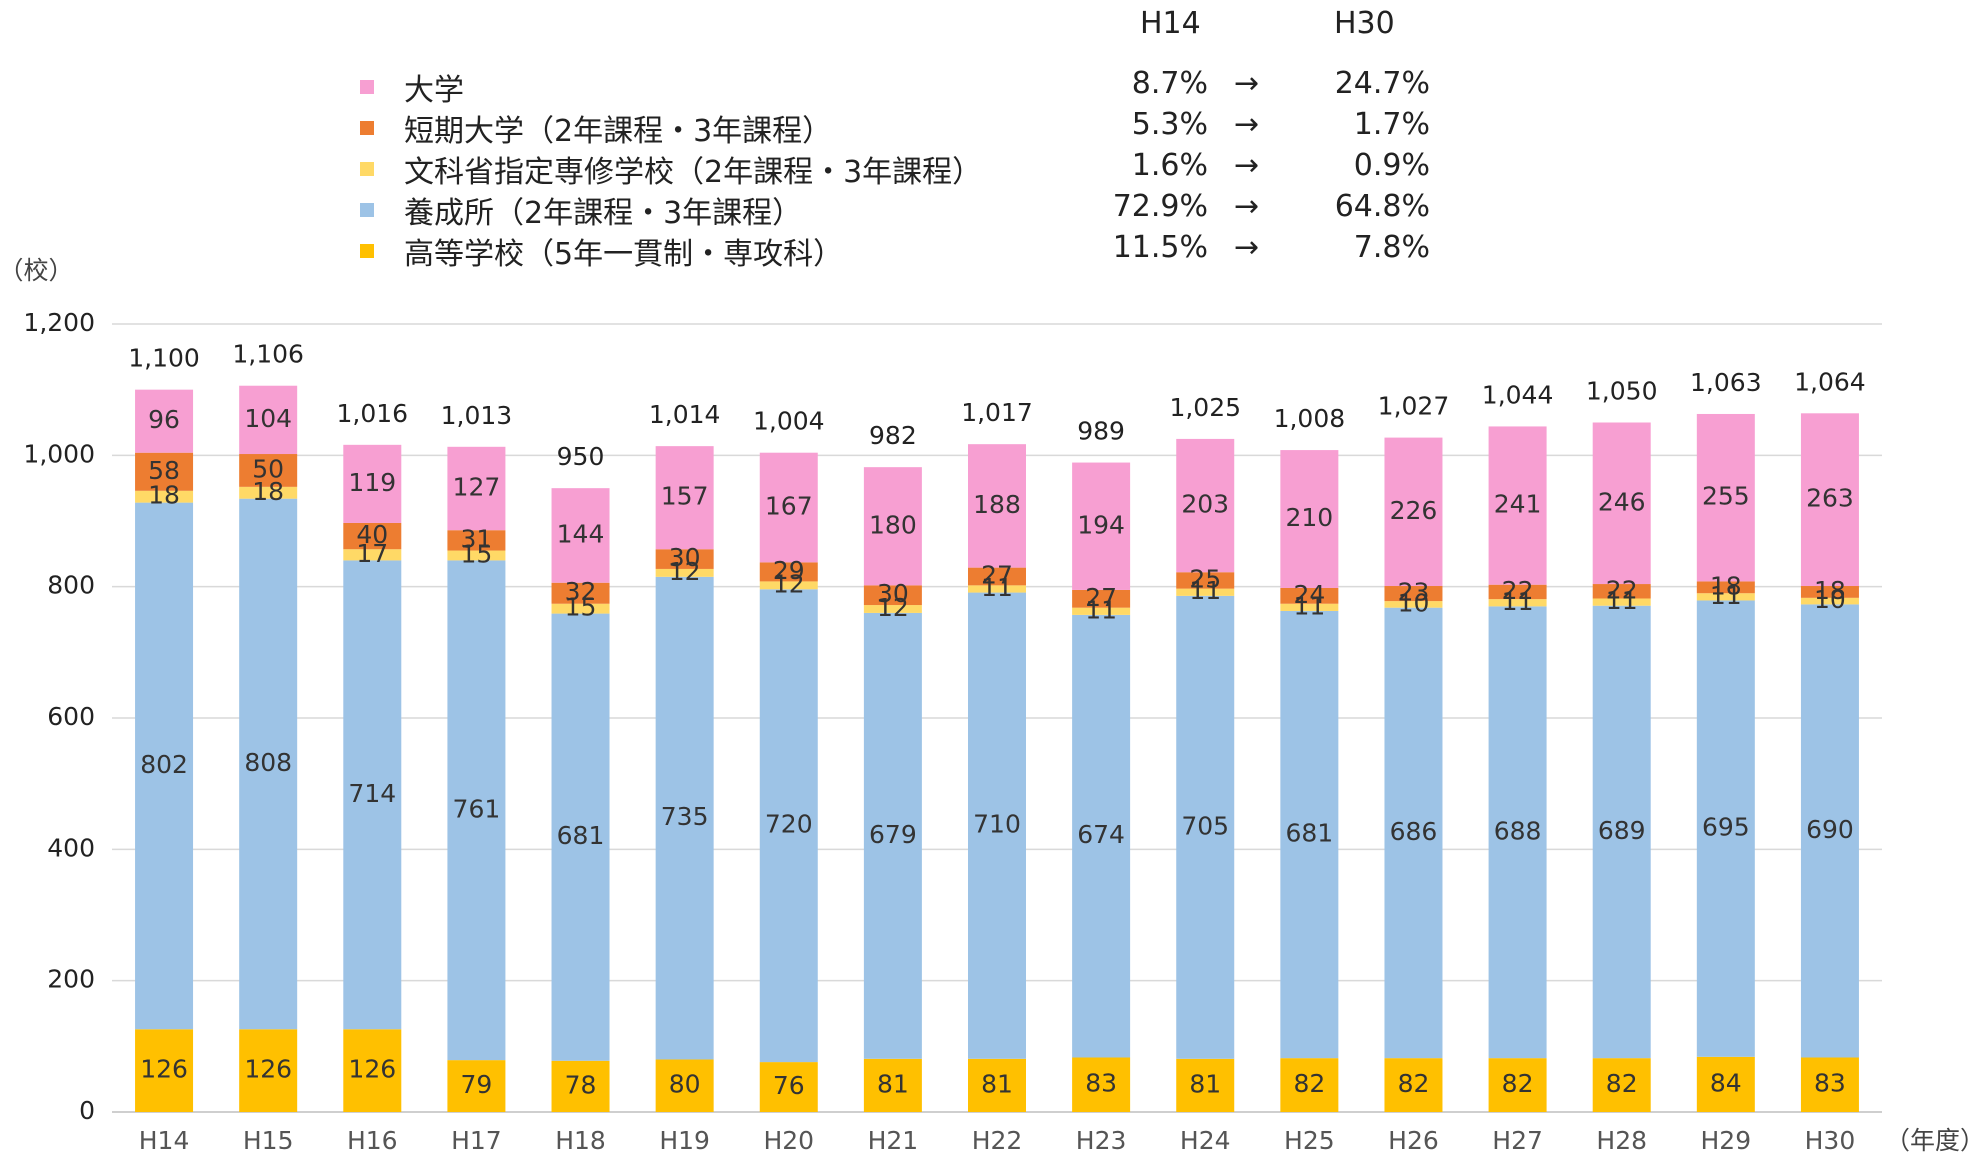  Describe the element at coordinates (268, 1140) in the screenshot. I see `x-tick-label: H15` at that location.